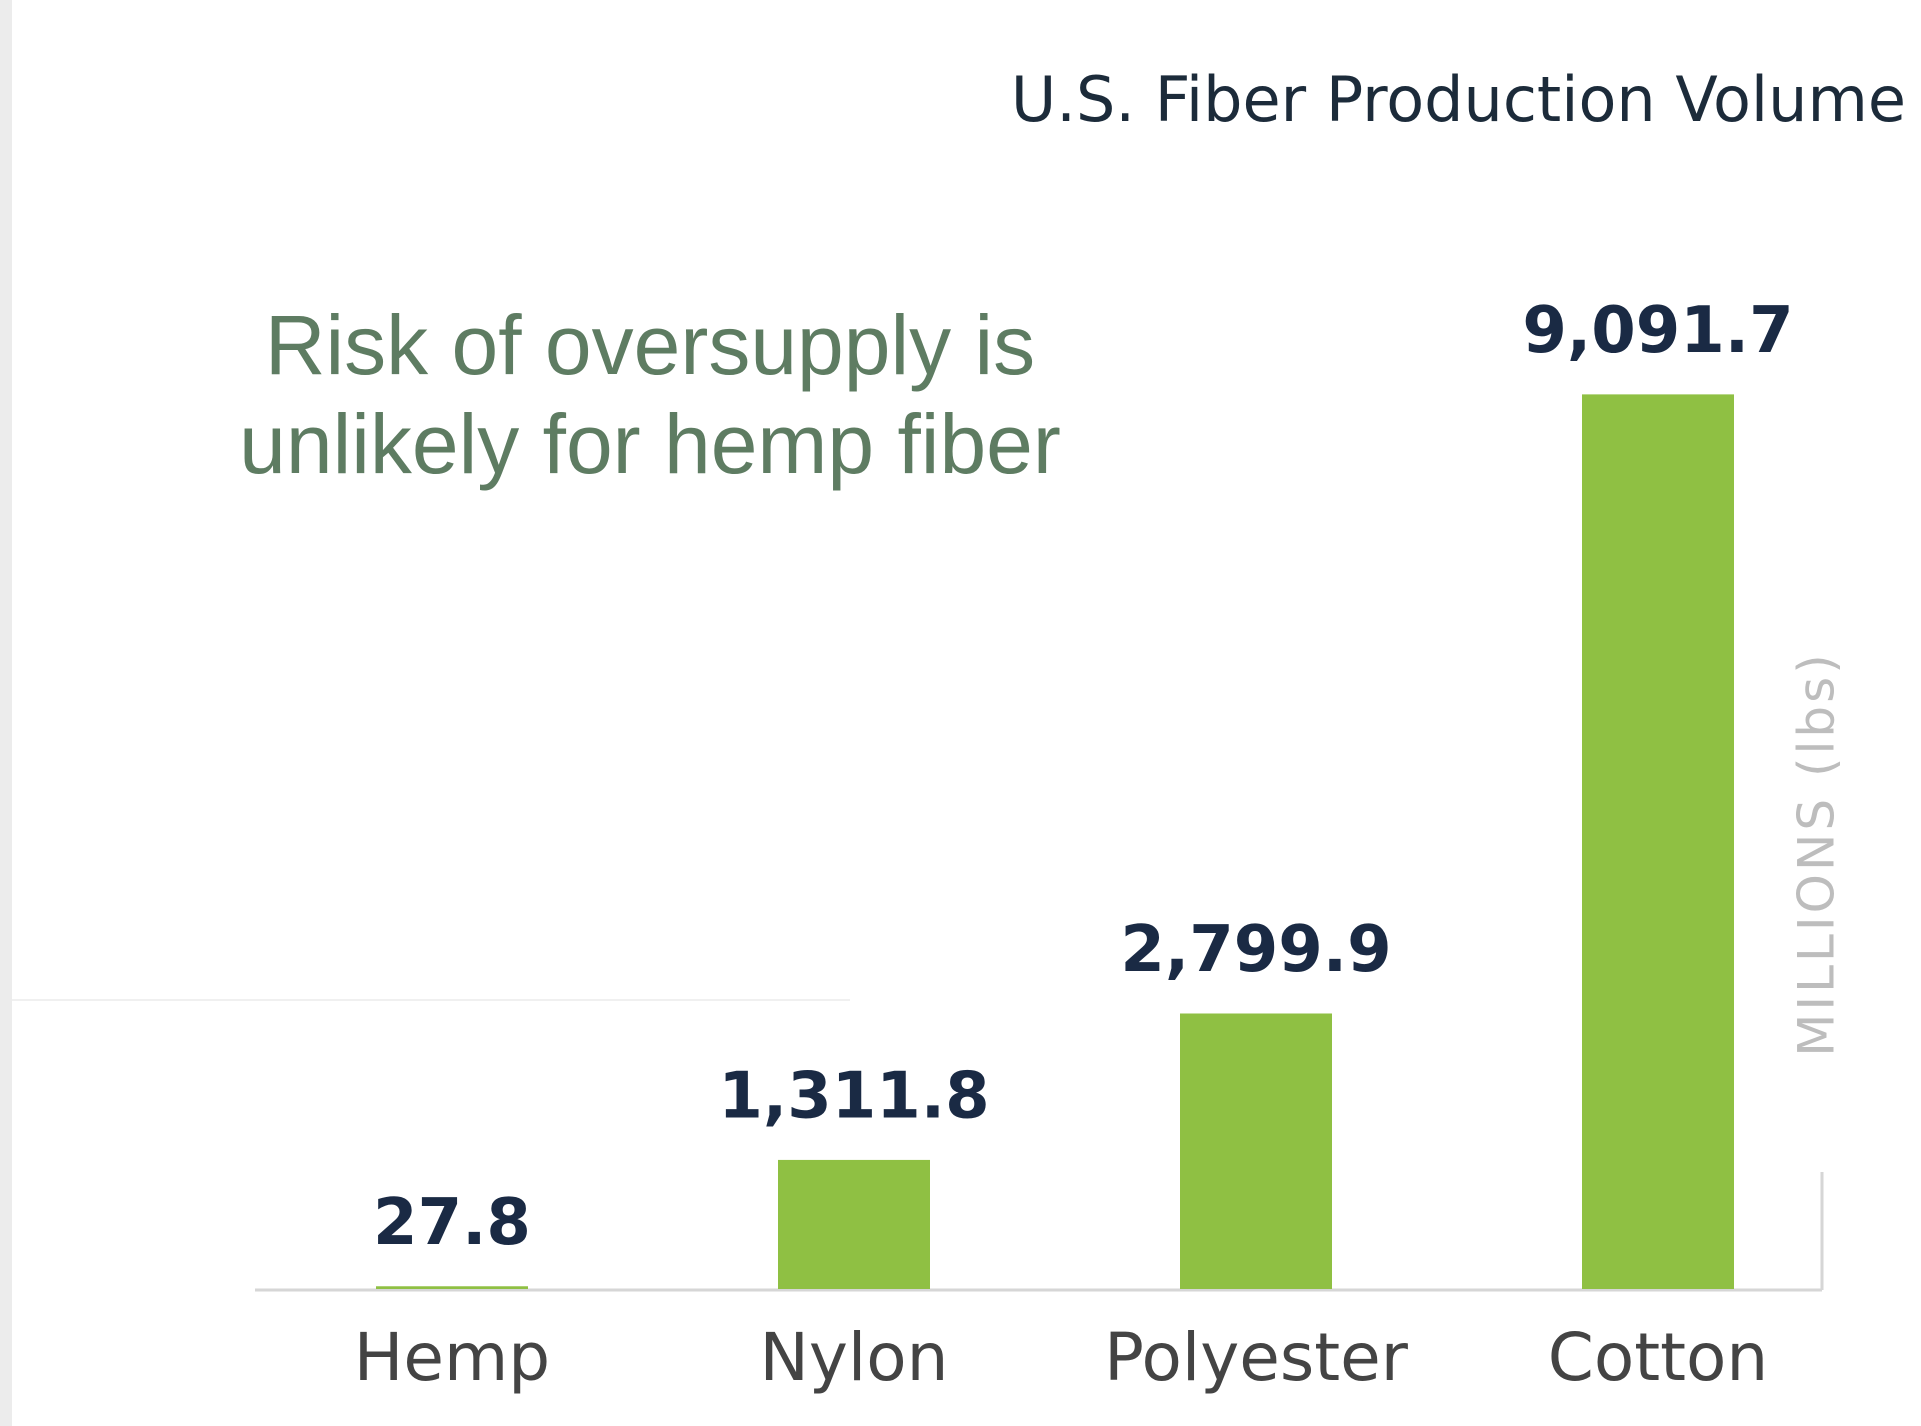  What do you see at coordinates (452, 1357) in the screenshot?
I see `x-tick-label: Hemp` at bounding box center [452, 1357].